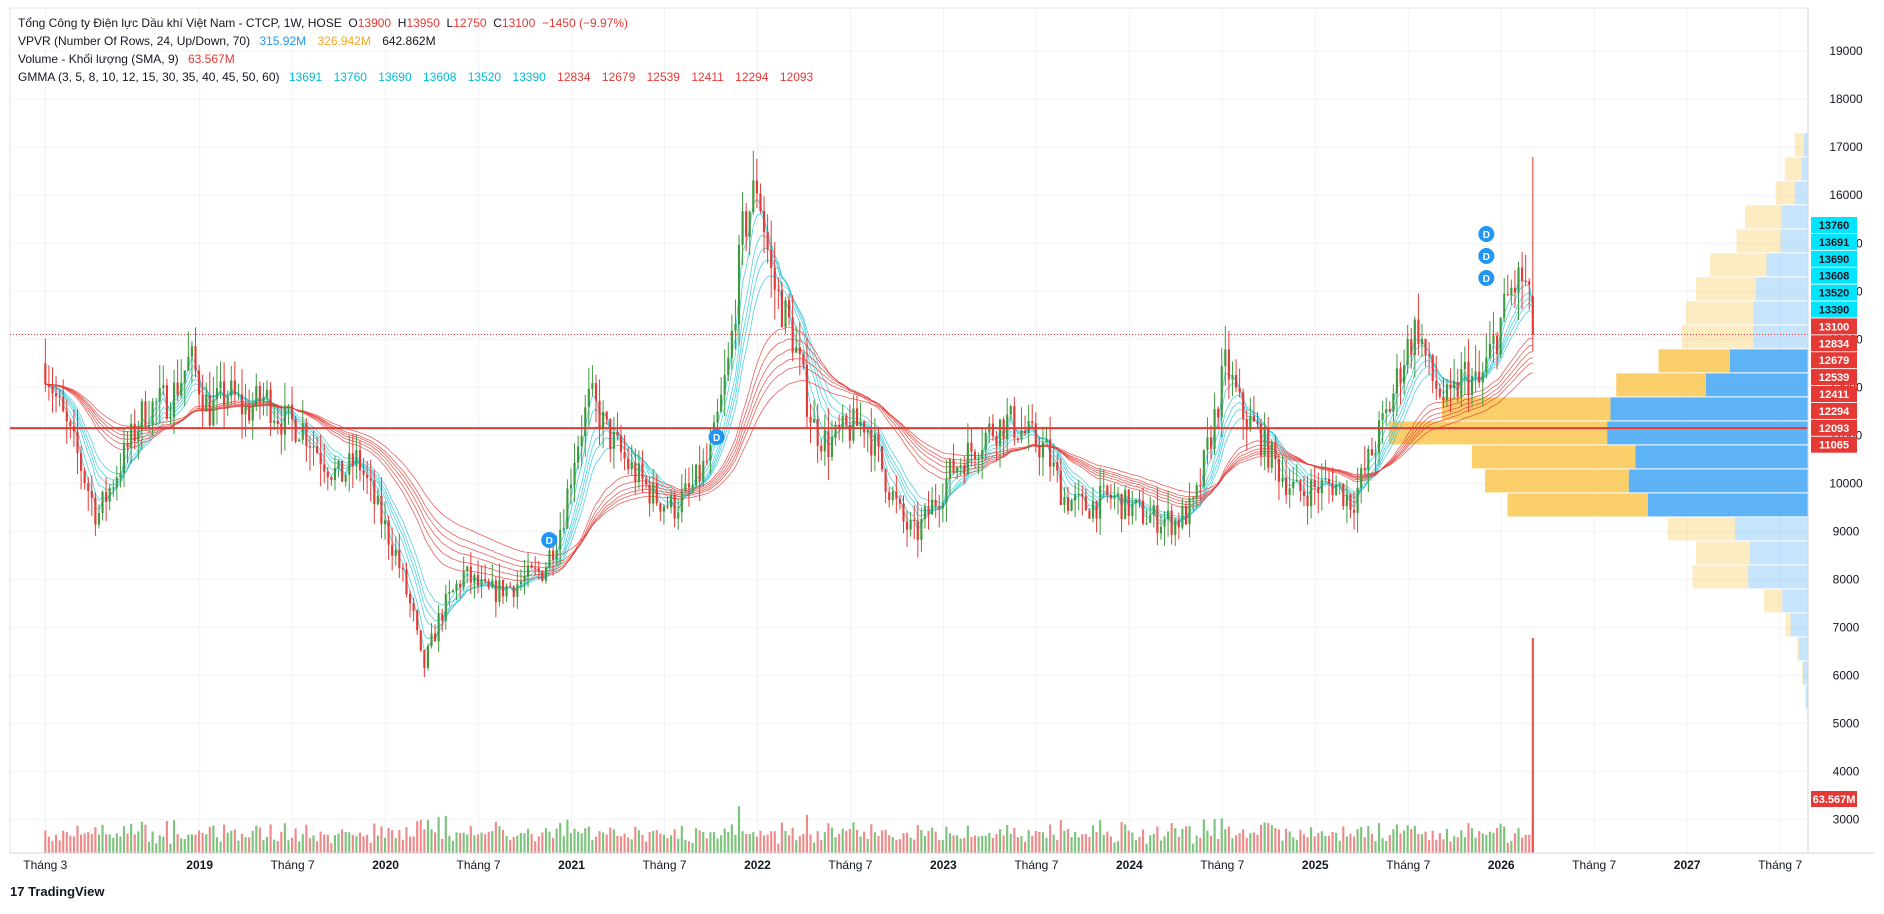 Image resolution: width=1884 pixels, height=914 pixels. I want to click on y-tick-label: 10000, so click(1846, 483).